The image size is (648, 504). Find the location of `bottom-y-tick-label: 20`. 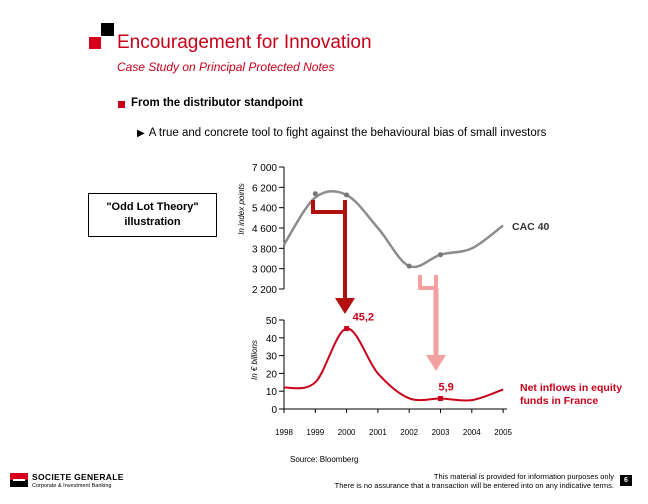

bottom-y-tick-label: 20 is located at coordinates (272, 374).